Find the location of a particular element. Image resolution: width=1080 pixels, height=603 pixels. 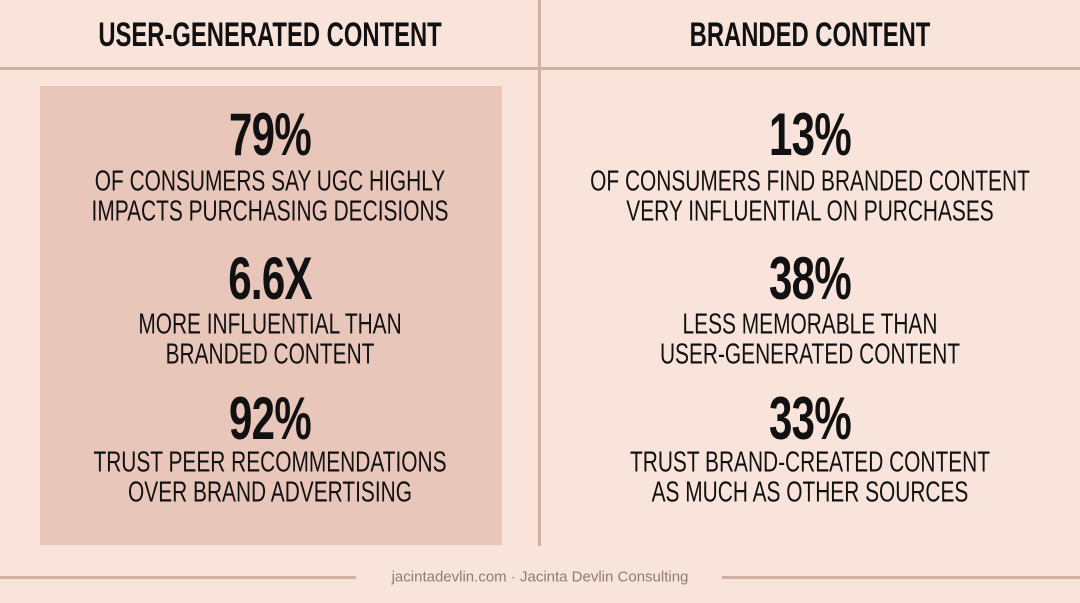

stat-value: 79% is located at coordinates (270, 134).